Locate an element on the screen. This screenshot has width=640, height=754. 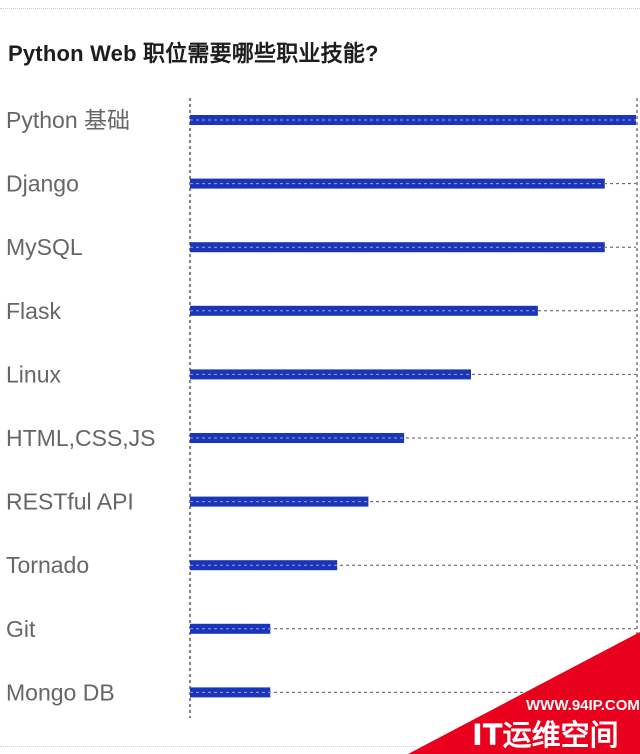
category-label: RESTful API is located at coordinates (70, 502).